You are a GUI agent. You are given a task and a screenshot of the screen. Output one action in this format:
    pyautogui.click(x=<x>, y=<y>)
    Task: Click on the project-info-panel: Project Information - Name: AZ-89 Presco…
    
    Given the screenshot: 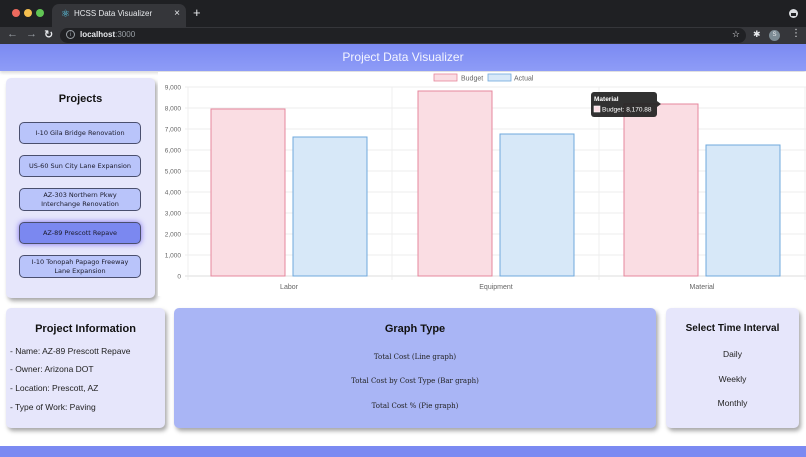 What is the action you would take?
    pyautogui.click(x=85, y=368)
    